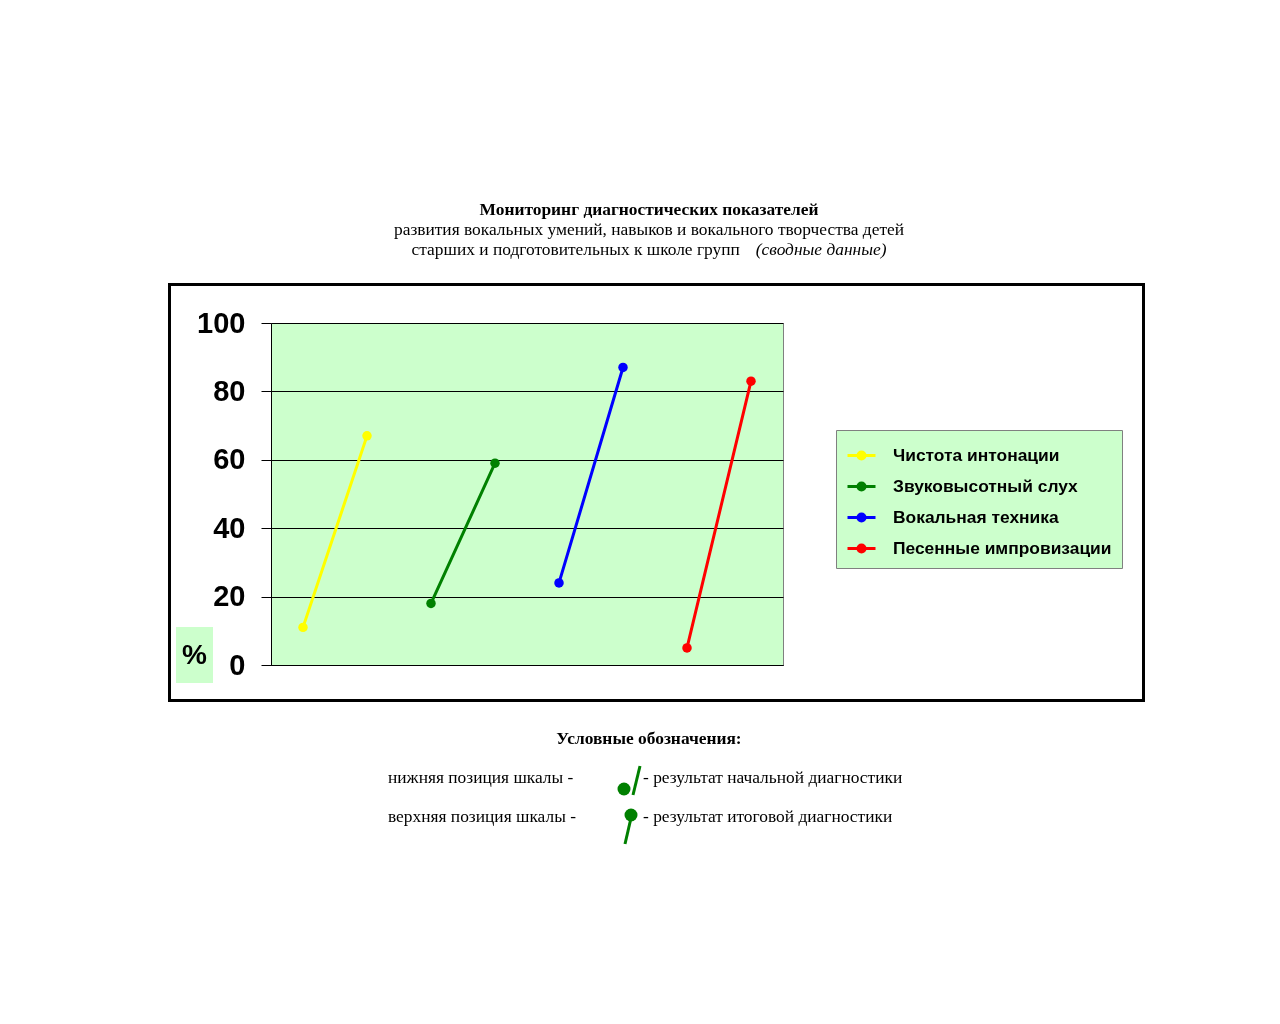 The image size is (1280, 1024). What do you see at coordinates (976, 516) in the screenshot?
I see `legend-label: Вокальная техника` at bounding box center [976, 516].